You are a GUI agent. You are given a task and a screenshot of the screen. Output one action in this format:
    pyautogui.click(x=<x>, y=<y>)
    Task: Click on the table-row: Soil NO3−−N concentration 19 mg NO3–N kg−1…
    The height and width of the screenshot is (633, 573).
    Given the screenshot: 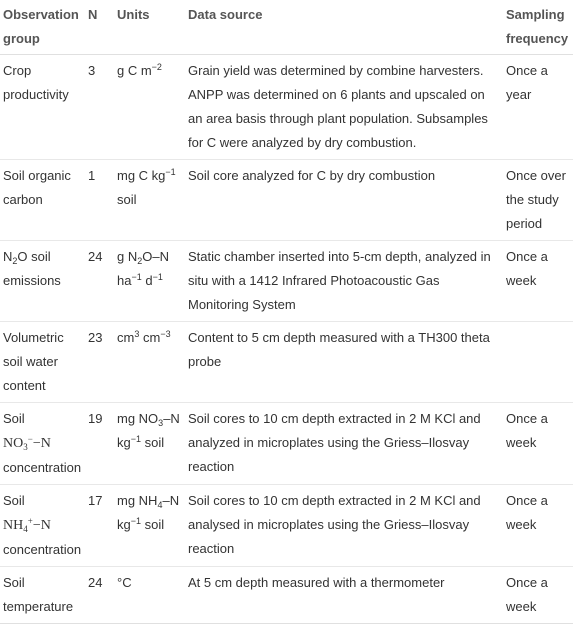 What is the action you would take?
    pyautogui.click(x=286, y=443)
    